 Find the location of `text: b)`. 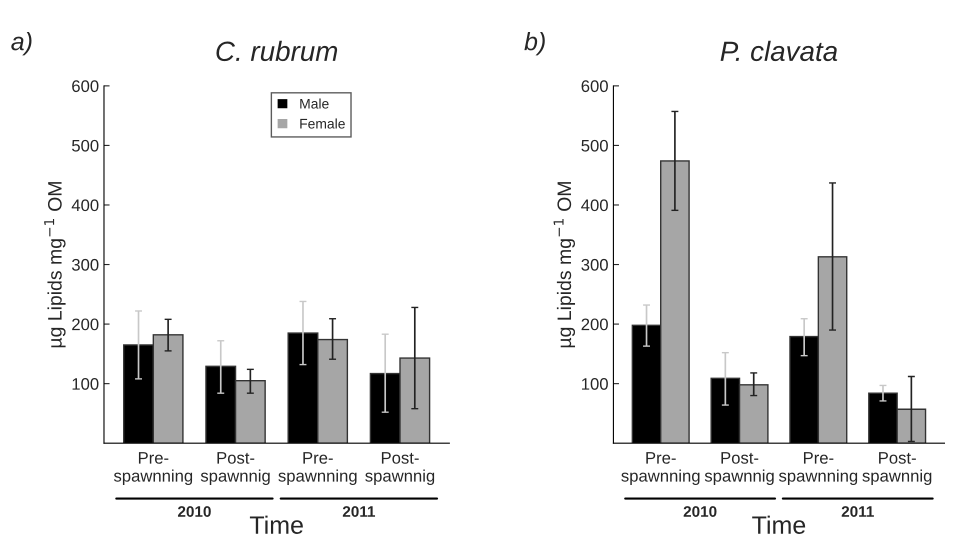

text: b) is located at coordinates (534, 44).